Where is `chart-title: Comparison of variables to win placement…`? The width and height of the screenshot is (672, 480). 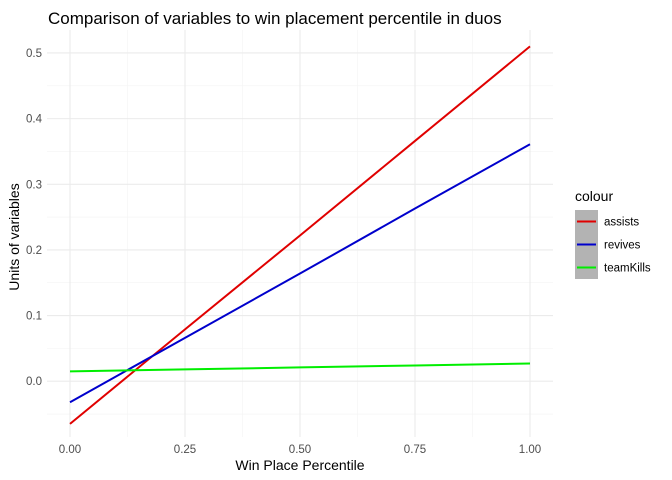 chart-title: Comparison of variables to win placement… is located at coordinates (275, 18).